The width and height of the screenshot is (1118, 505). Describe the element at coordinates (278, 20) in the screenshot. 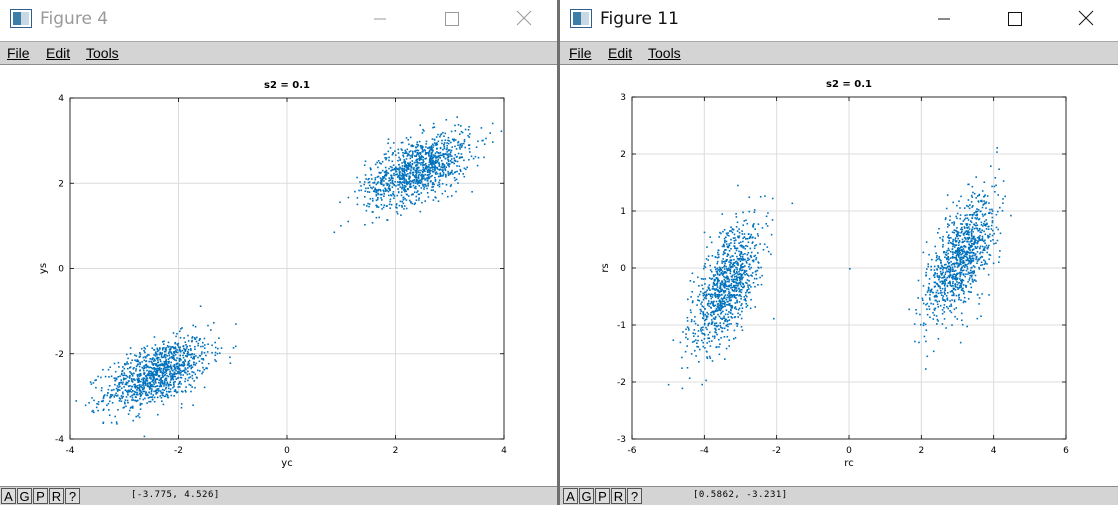

I see `title-bar: Figure 4` at that location.